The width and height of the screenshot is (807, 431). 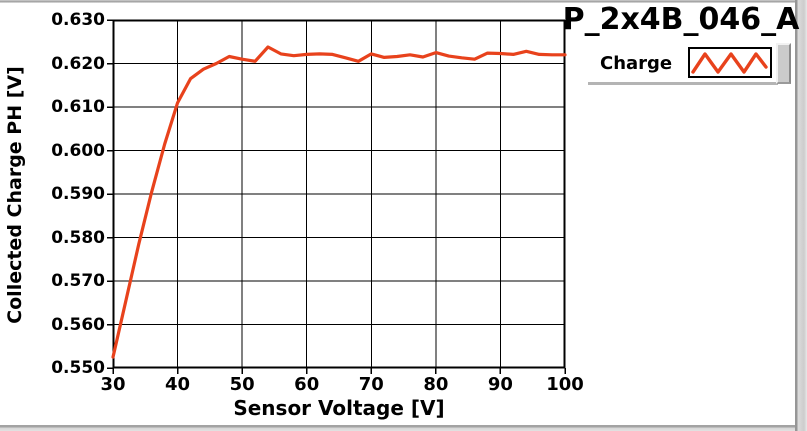 I want to click on zigzag-line-icon, so click(x=729, y=63).